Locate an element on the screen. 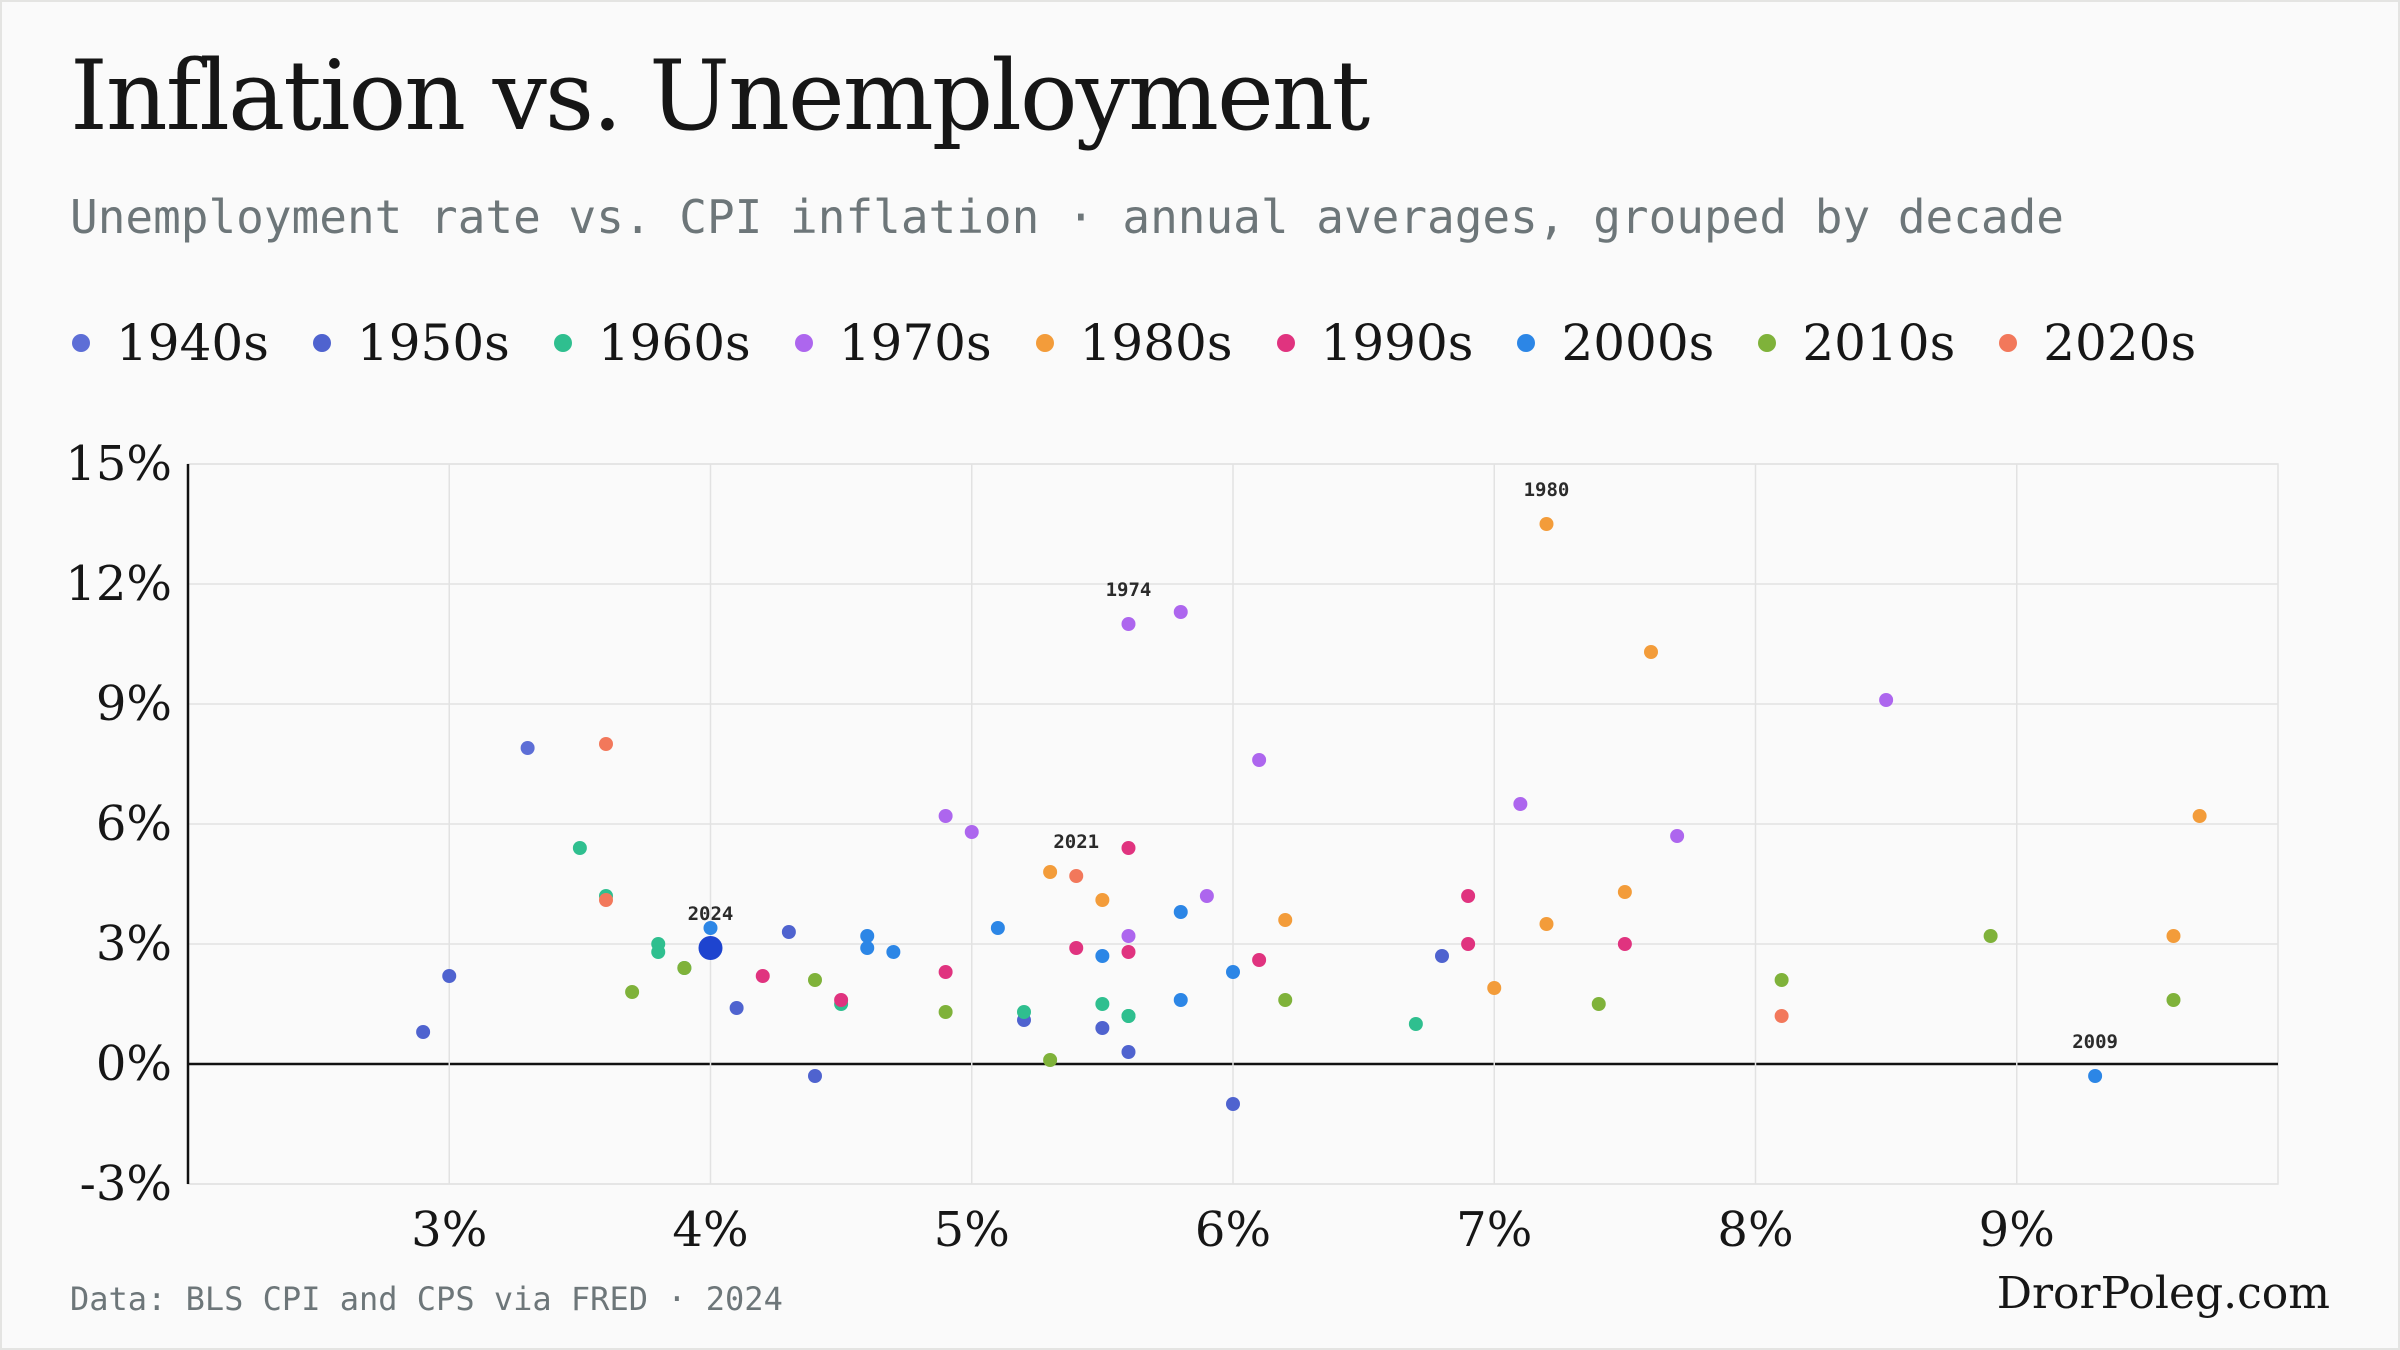  legend-item-1980s: 1980s is located at coordinates (1134, 343).